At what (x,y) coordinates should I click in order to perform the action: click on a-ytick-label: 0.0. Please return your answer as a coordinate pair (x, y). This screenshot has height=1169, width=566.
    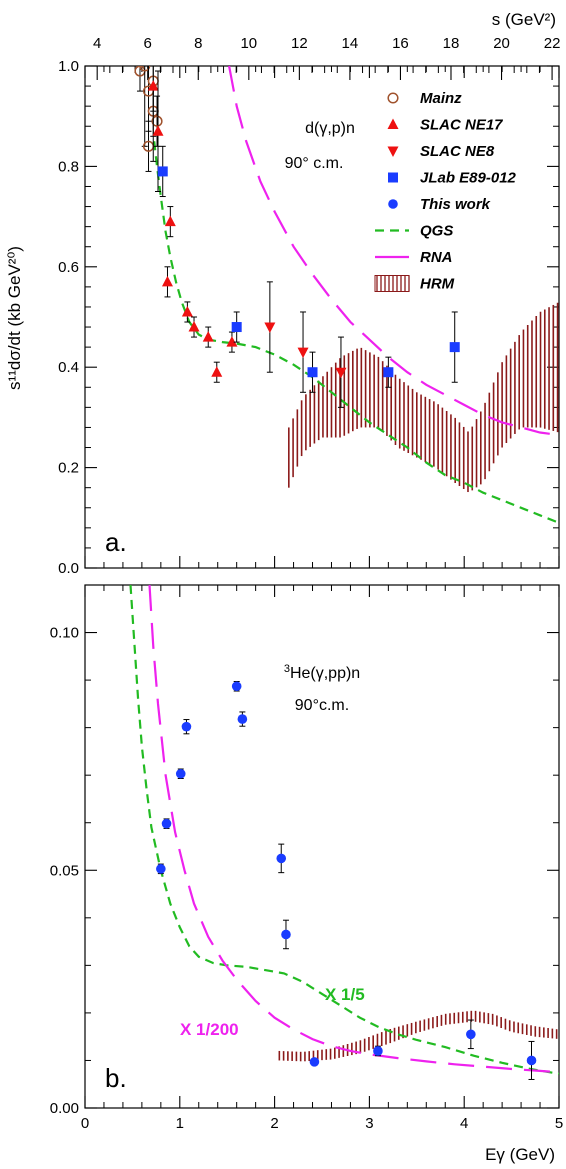
    Looking at the image, I should click on (68, 568).